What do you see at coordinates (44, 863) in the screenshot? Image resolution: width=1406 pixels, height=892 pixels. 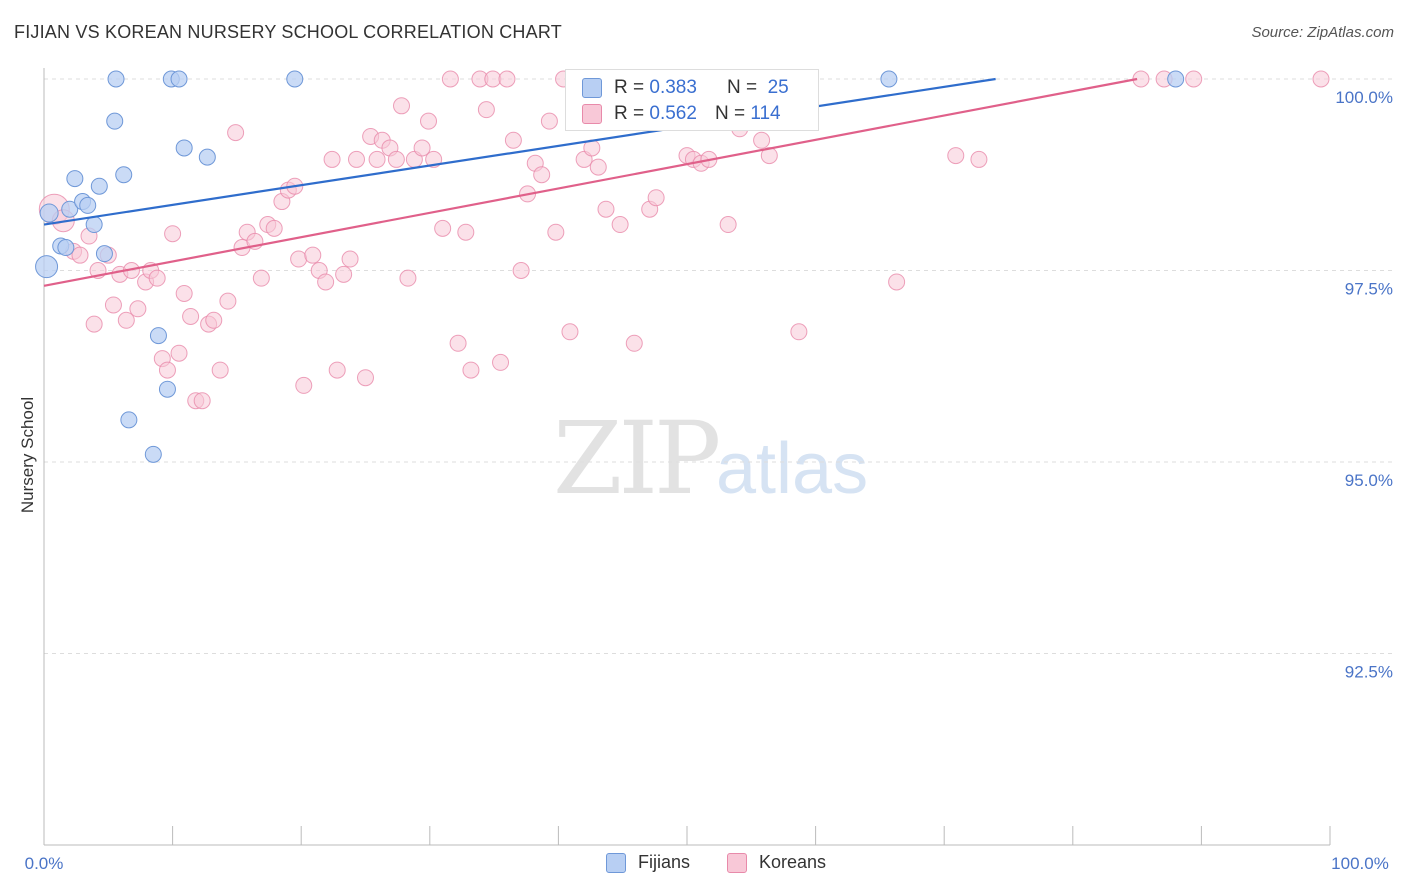 I see `x-tick-label-min: 0.0%` at bounding box center [44, 863].